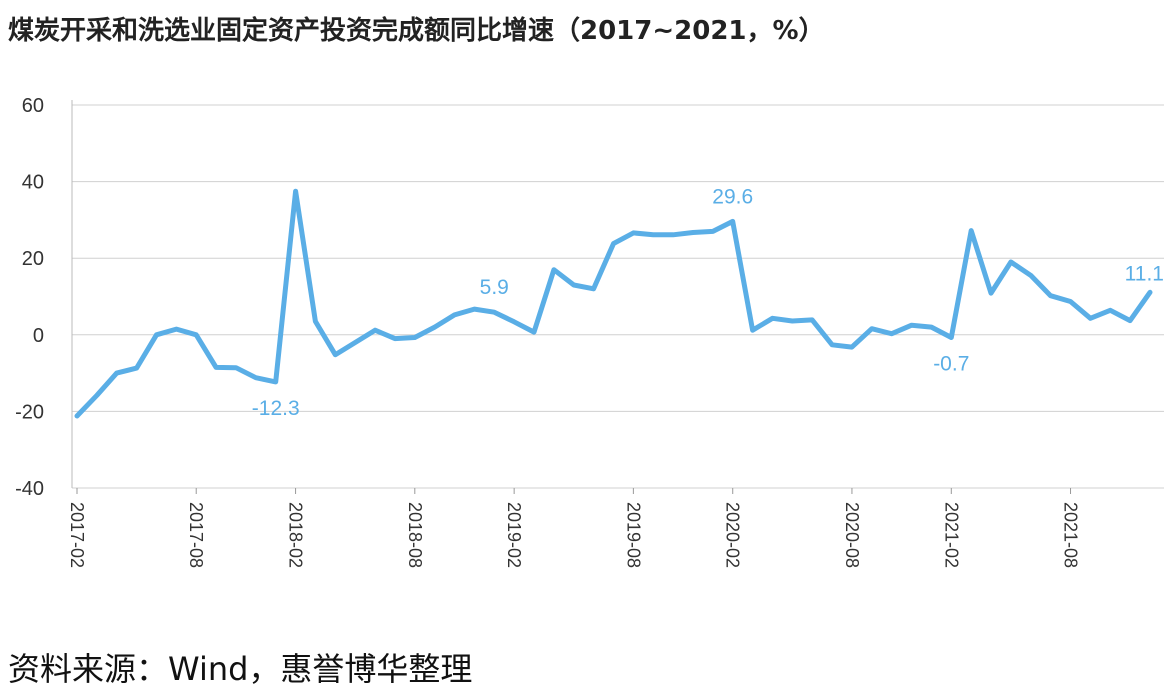 This screenshot has width=1174, height=694. Describe the element at coordinates (951, 535) in the screenshot. I see `x-tick-label: 2021-02` at that location.